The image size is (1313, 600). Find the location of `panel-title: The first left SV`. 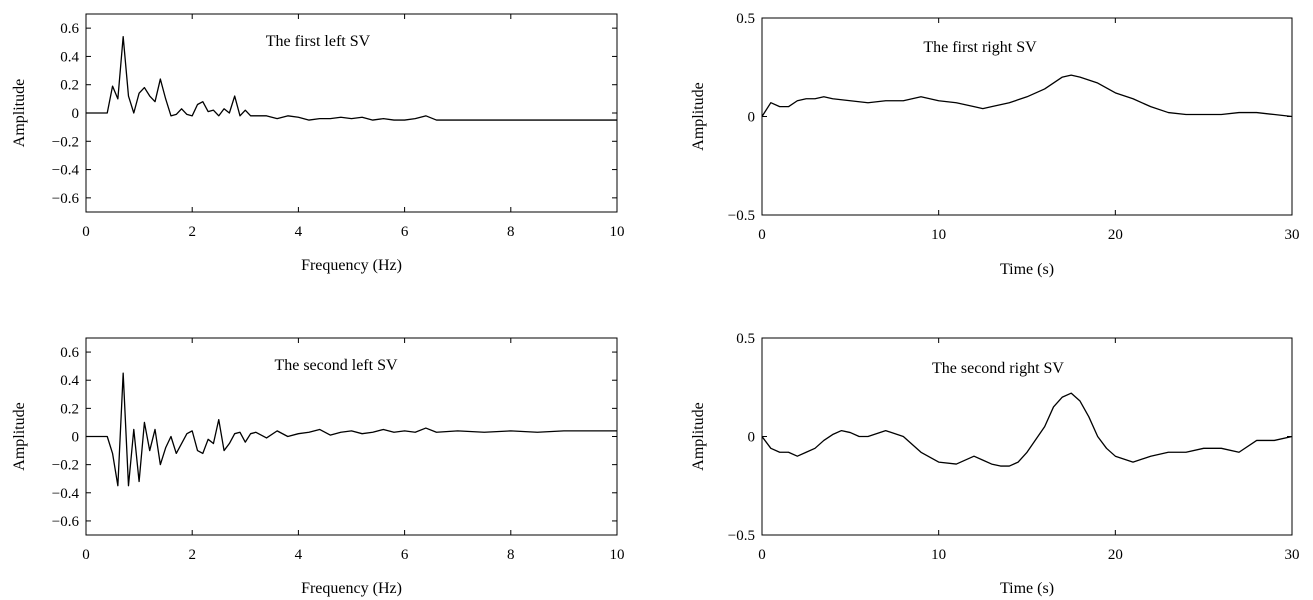

panel-title: The first left SV is located at coordinates (318, 41).